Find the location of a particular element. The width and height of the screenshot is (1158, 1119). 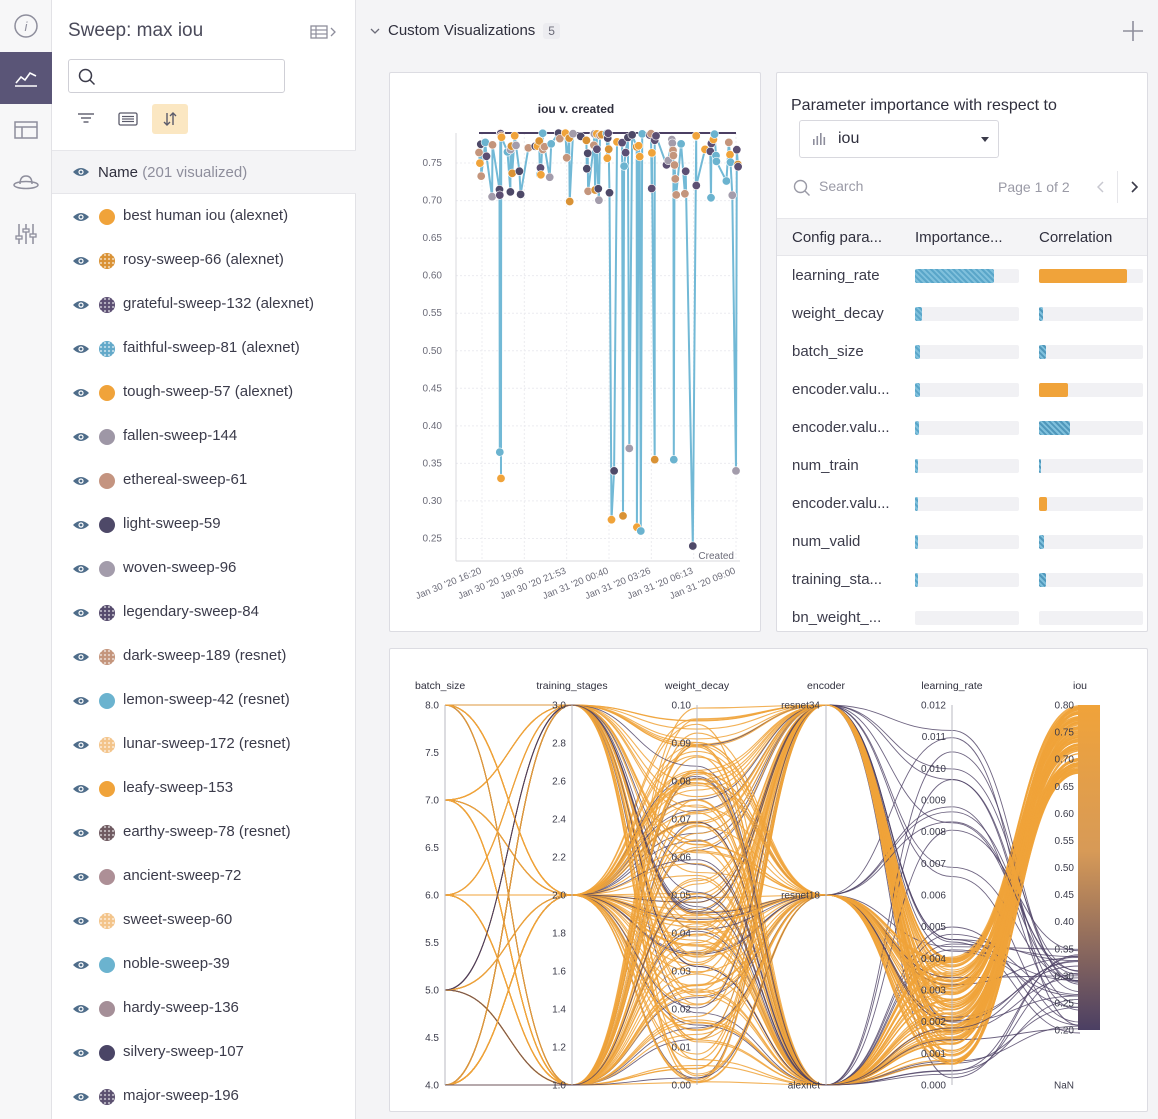

run-name: major-sweep-196 is located at coordinates (181, 1095).